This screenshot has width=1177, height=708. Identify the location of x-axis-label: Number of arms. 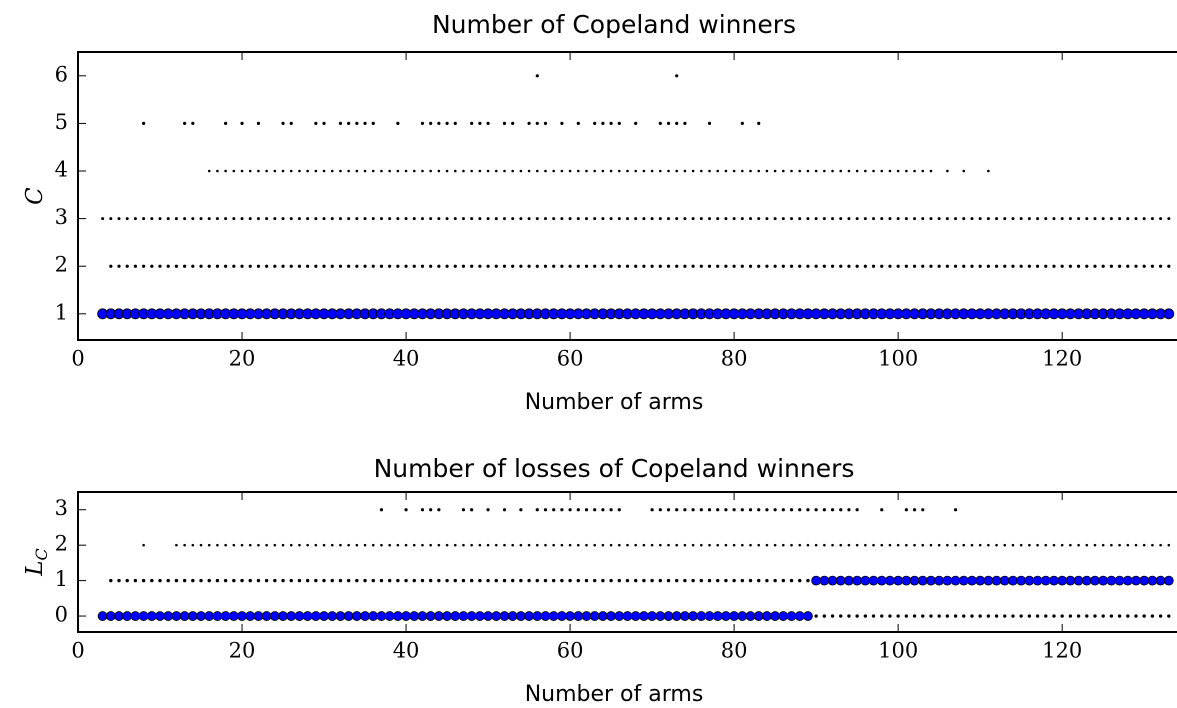
(614, 694).